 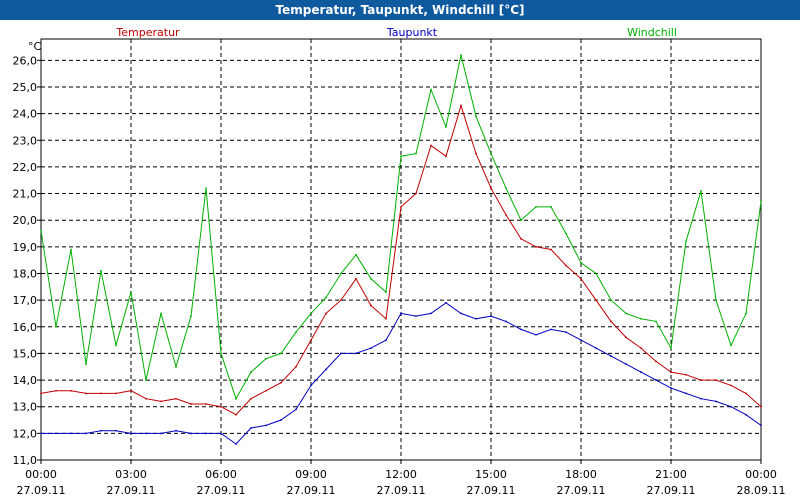 What do you see at coordinates (147, 32) in the screenshot?
I see `legend-item-temperatur: Temperatur` at bounding box center [147, 32].